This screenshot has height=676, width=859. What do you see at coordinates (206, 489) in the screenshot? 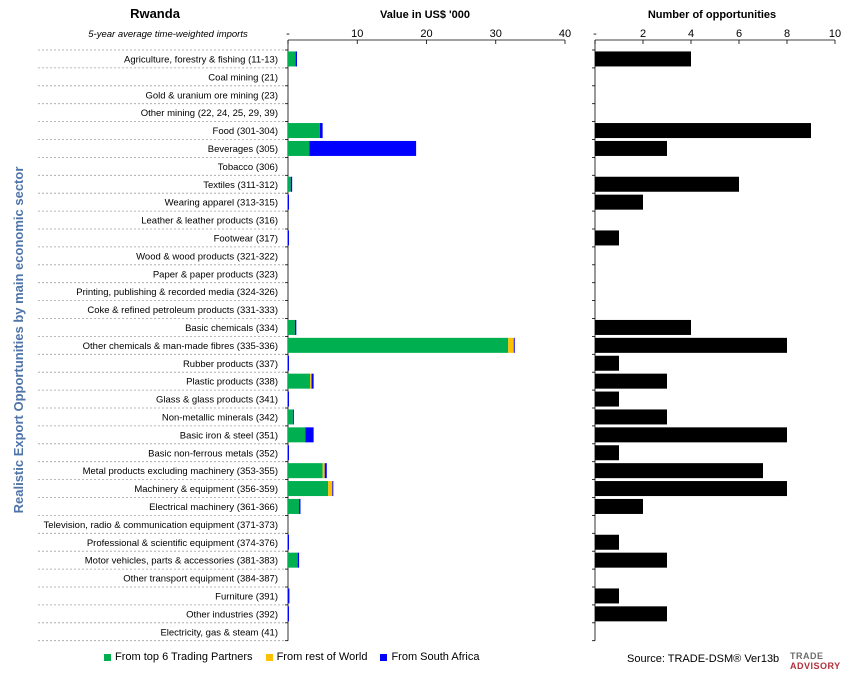
I see `category-label: Machinery & equipment (356-359)` at bounding box center [206, 489].